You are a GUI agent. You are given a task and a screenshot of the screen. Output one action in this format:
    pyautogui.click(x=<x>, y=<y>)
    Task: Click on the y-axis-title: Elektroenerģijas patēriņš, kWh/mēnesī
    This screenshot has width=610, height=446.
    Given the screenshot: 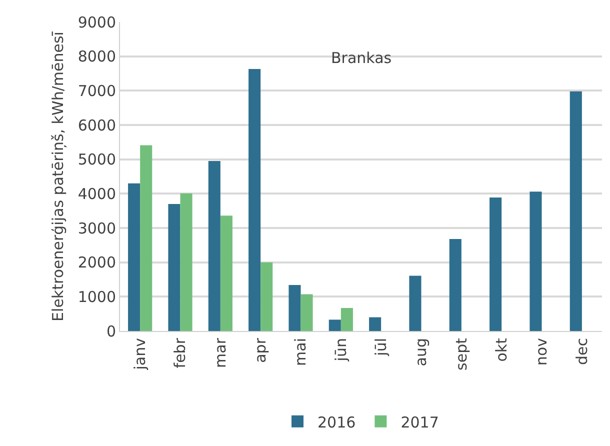 What is the action you would take?
    pyautogui.click(x=58, y=176)
    